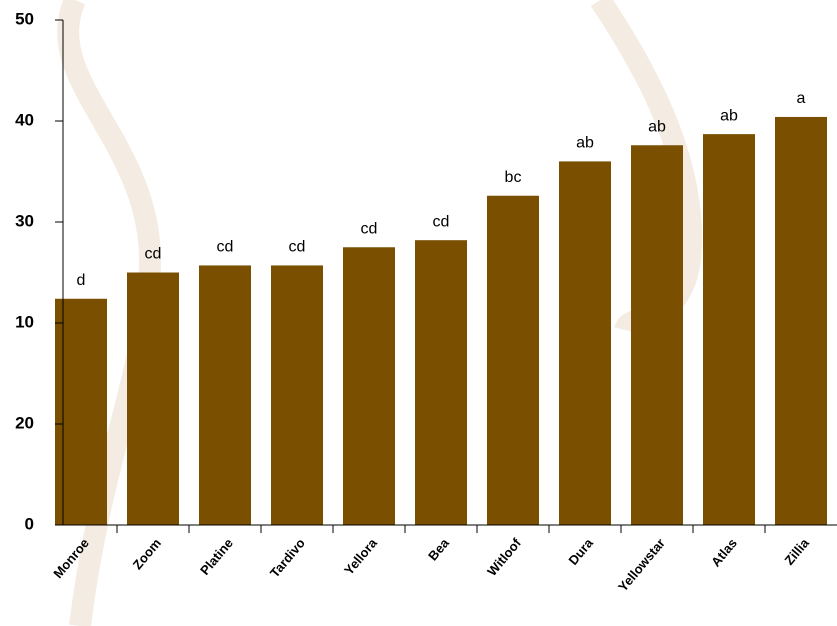 The image size is (837, 626). I want to click on significance-letter: a, so click(801, 98).